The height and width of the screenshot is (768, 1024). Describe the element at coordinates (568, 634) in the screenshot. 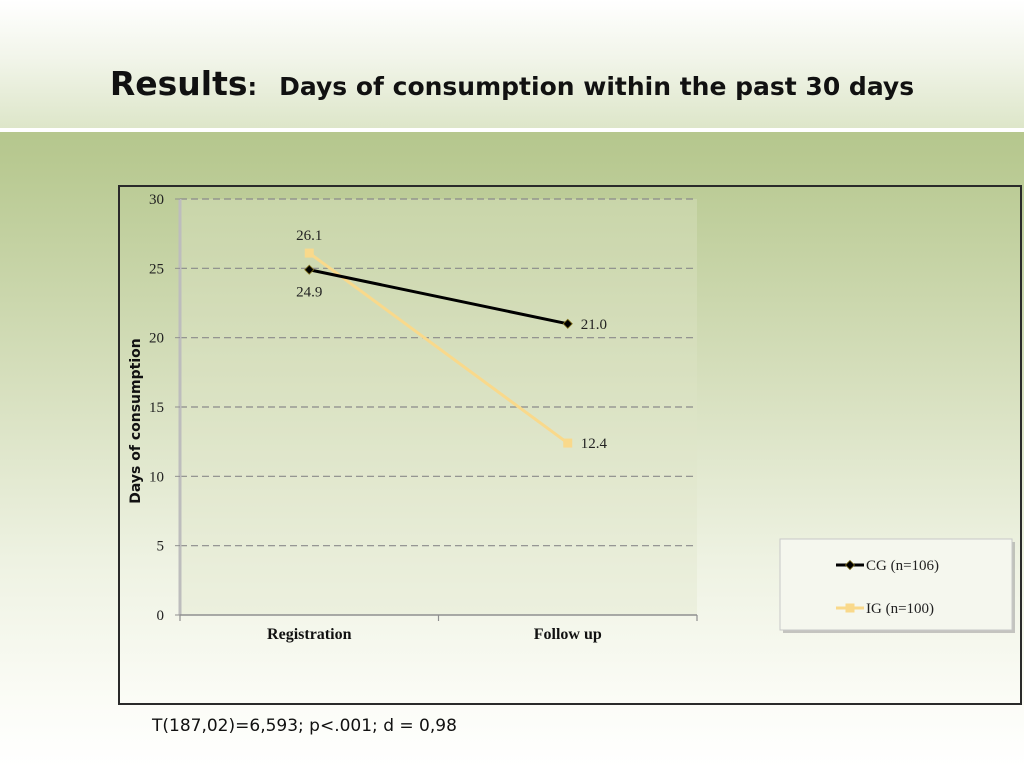

I see `x-category-label: Follow up` at that location.